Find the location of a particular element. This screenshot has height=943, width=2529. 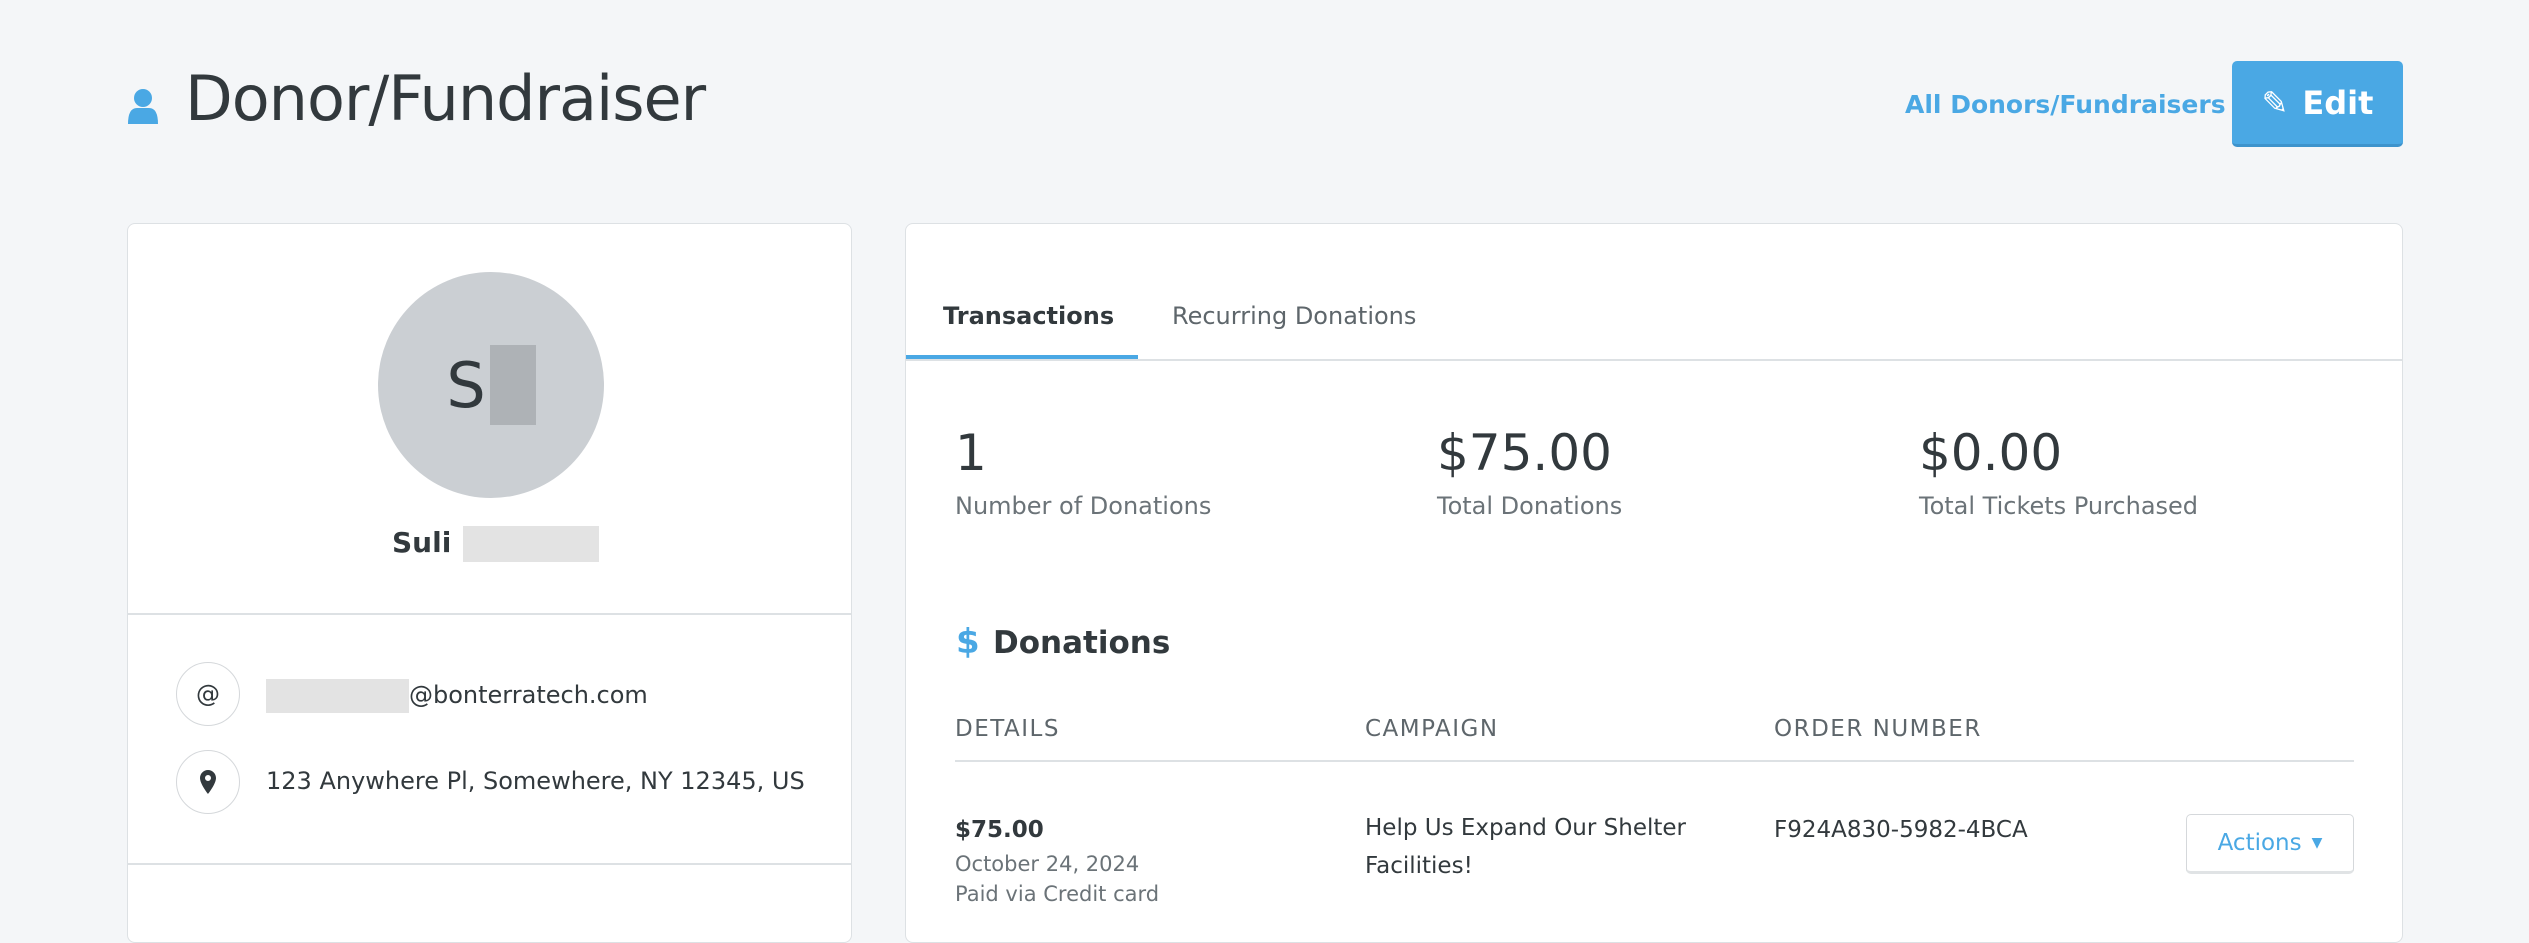

donations-heading: Donations is located at coordinates (1082, 643).